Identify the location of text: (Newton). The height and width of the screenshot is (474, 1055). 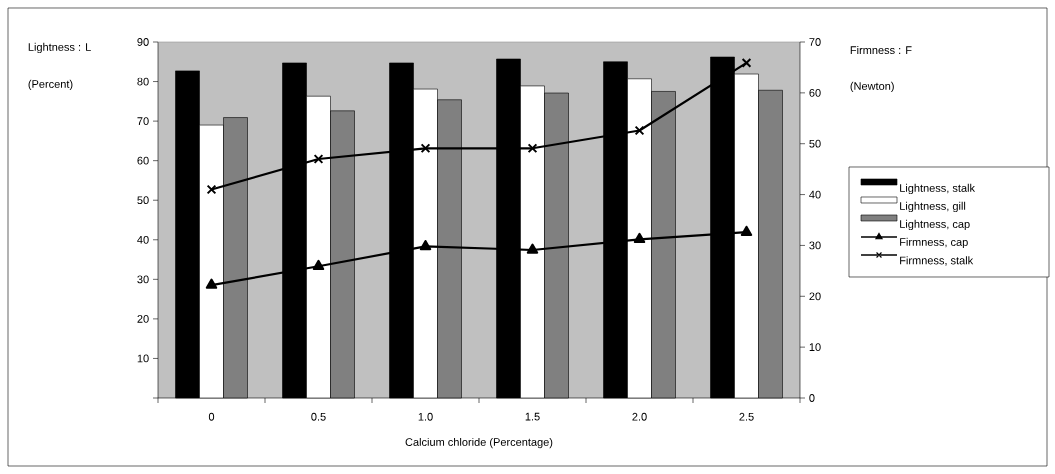
(872, 87).